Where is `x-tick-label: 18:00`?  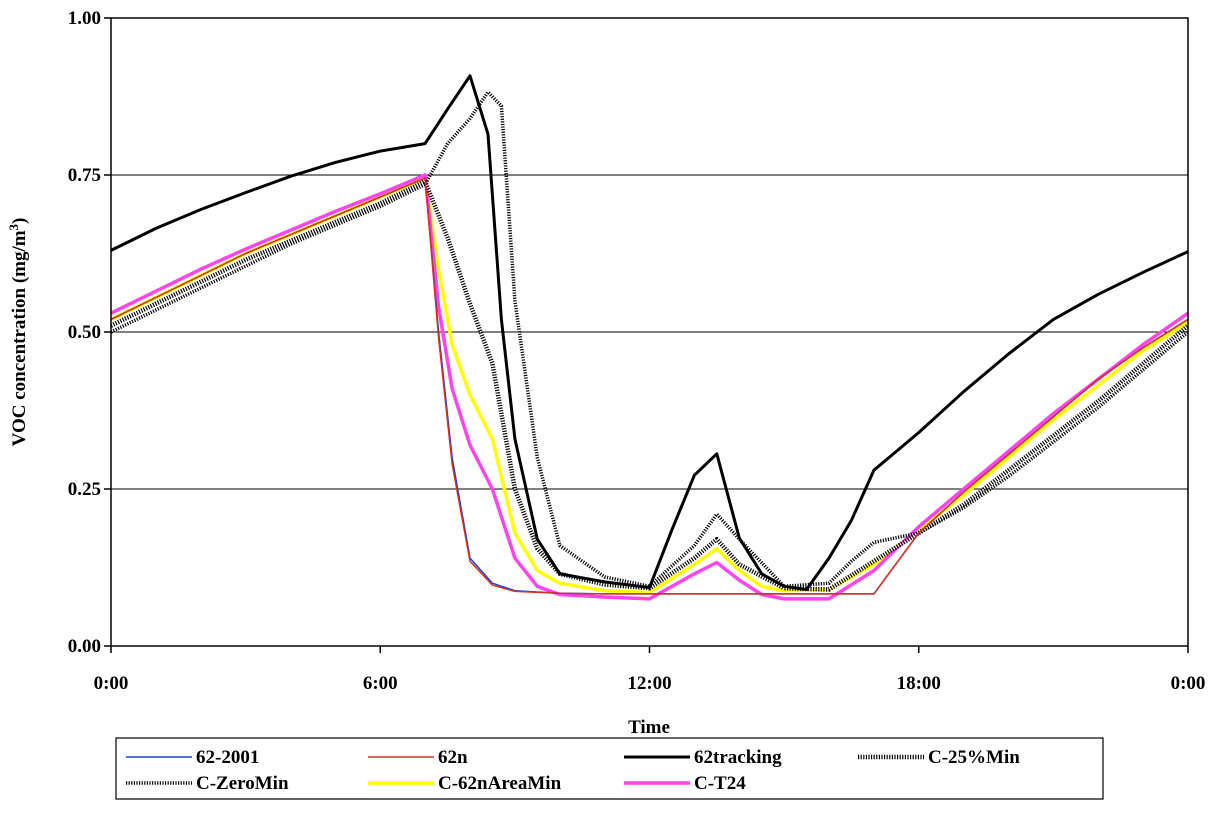
x-tick-label: 18:00 is located at coordinates (919, 683).